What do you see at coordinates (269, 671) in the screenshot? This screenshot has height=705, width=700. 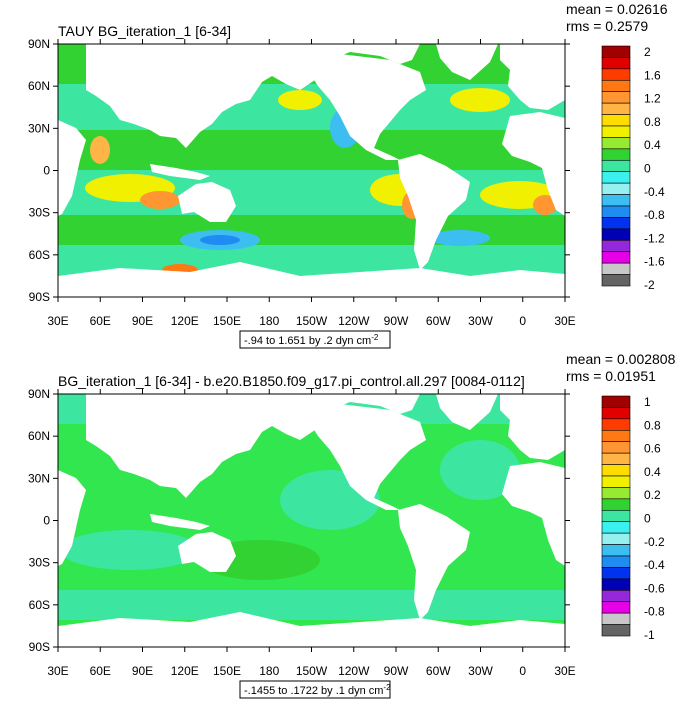 I see `lon-label: 180` at bounding box center [269, 671].